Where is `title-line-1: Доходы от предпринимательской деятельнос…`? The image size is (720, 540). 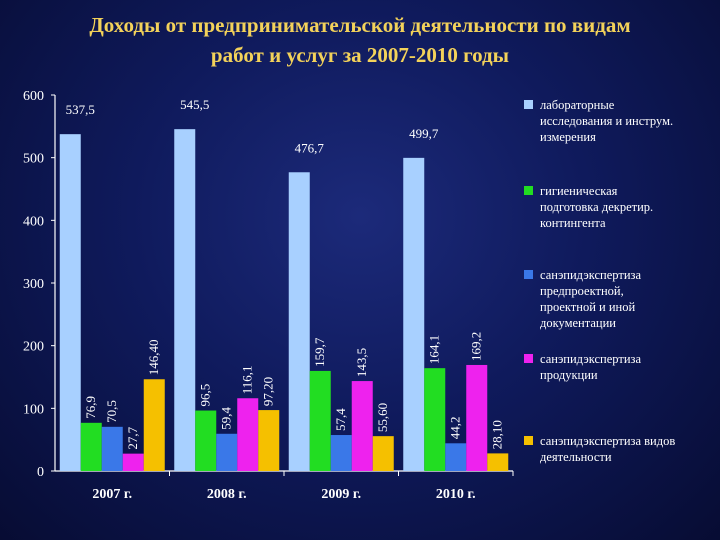 title-line-1: Доходы от предпринимательской деятельнос… is located at coordinates (360, 25).